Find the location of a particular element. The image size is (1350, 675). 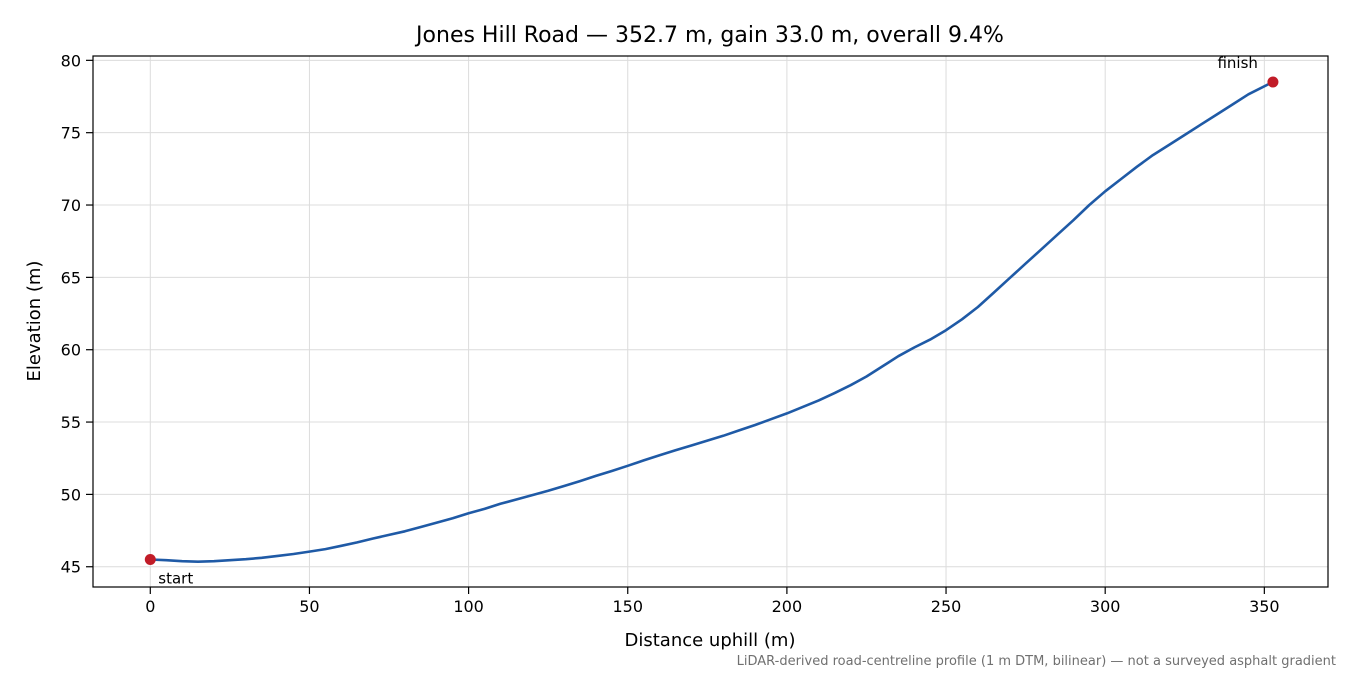

y-tick-label: 55 is located at coordinates (71, 422).